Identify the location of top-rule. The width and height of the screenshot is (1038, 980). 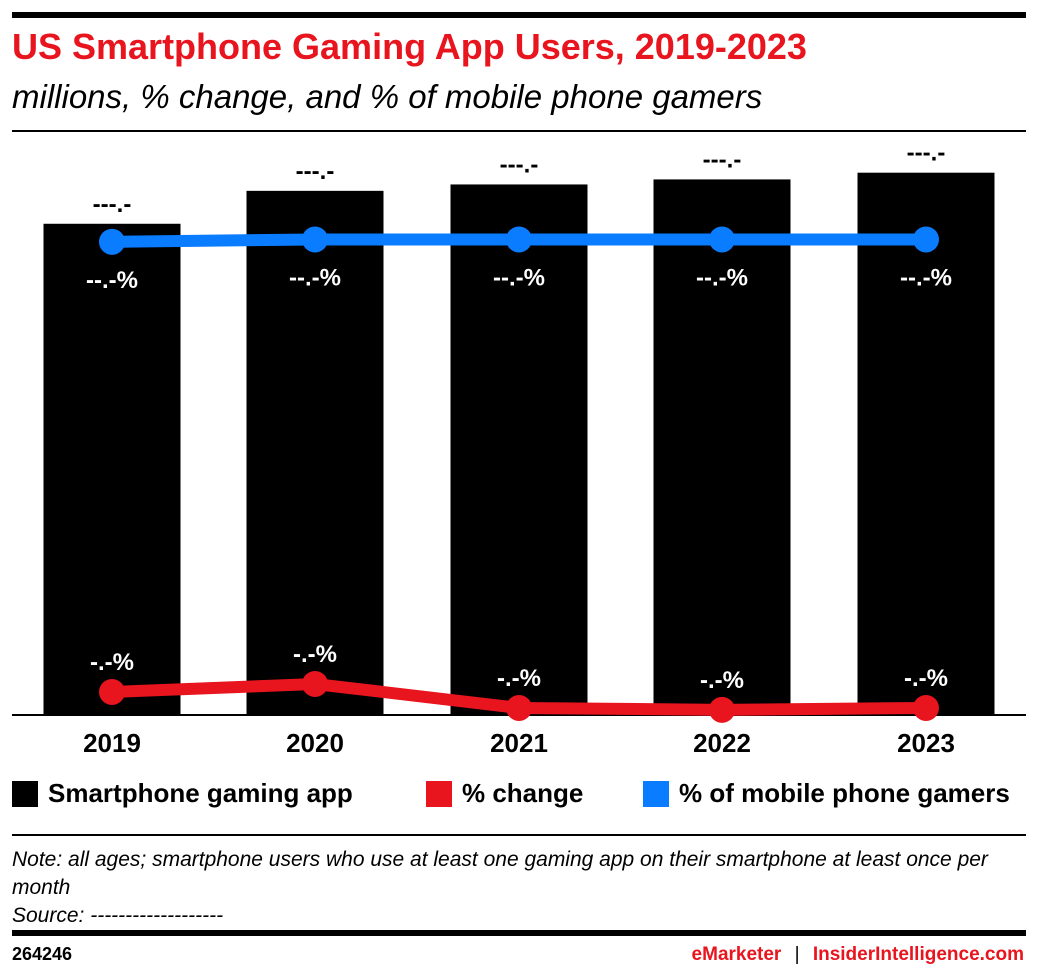
(519, 15).